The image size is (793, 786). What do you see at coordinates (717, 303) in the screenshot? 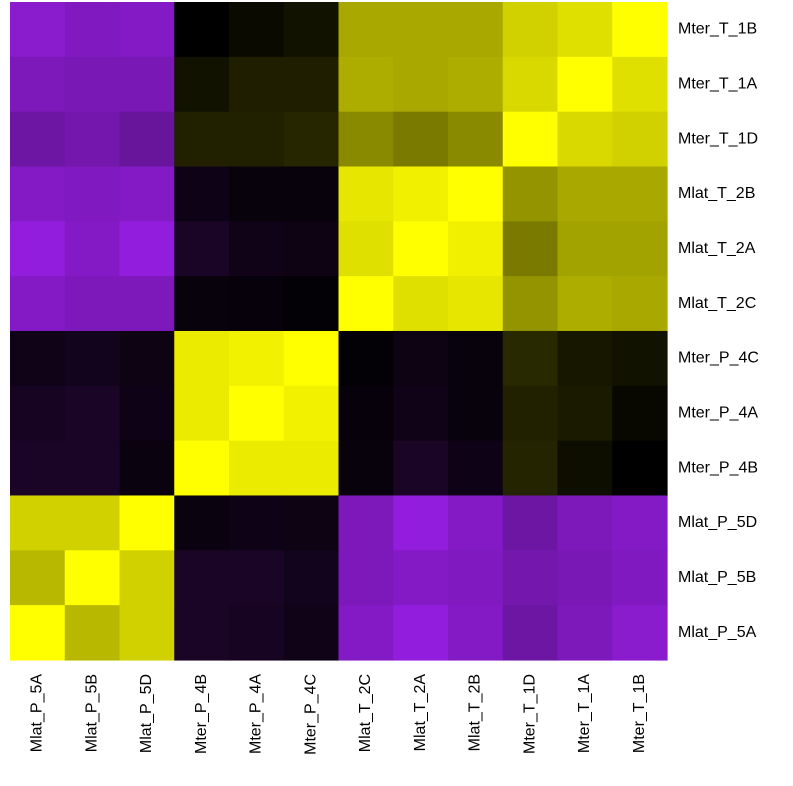
I see `row-label: Mlat_T_2C` at bounding box center [717, 303].